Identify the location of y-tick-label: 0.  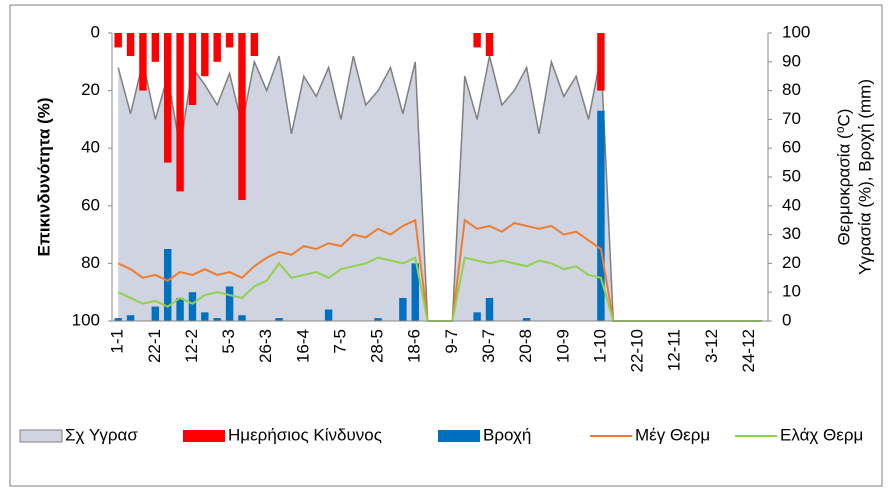
(95, 31).